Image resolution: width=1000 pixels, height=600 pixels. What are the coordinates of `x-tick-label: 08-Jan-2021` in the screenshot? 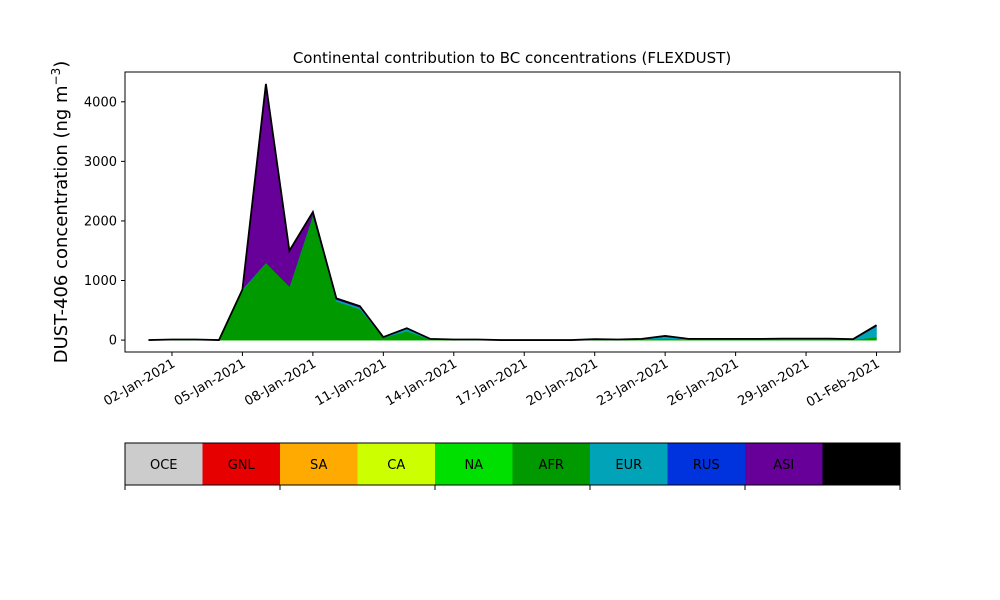 It's located at (280, 382).